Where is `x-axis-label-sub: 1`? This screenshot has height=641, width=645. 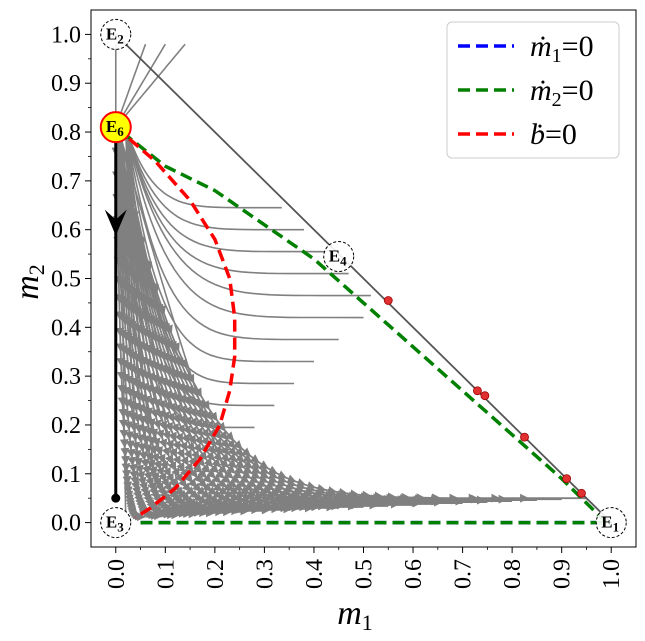
x-axis-label-sub: 1 is located at coordinates (367, 622).